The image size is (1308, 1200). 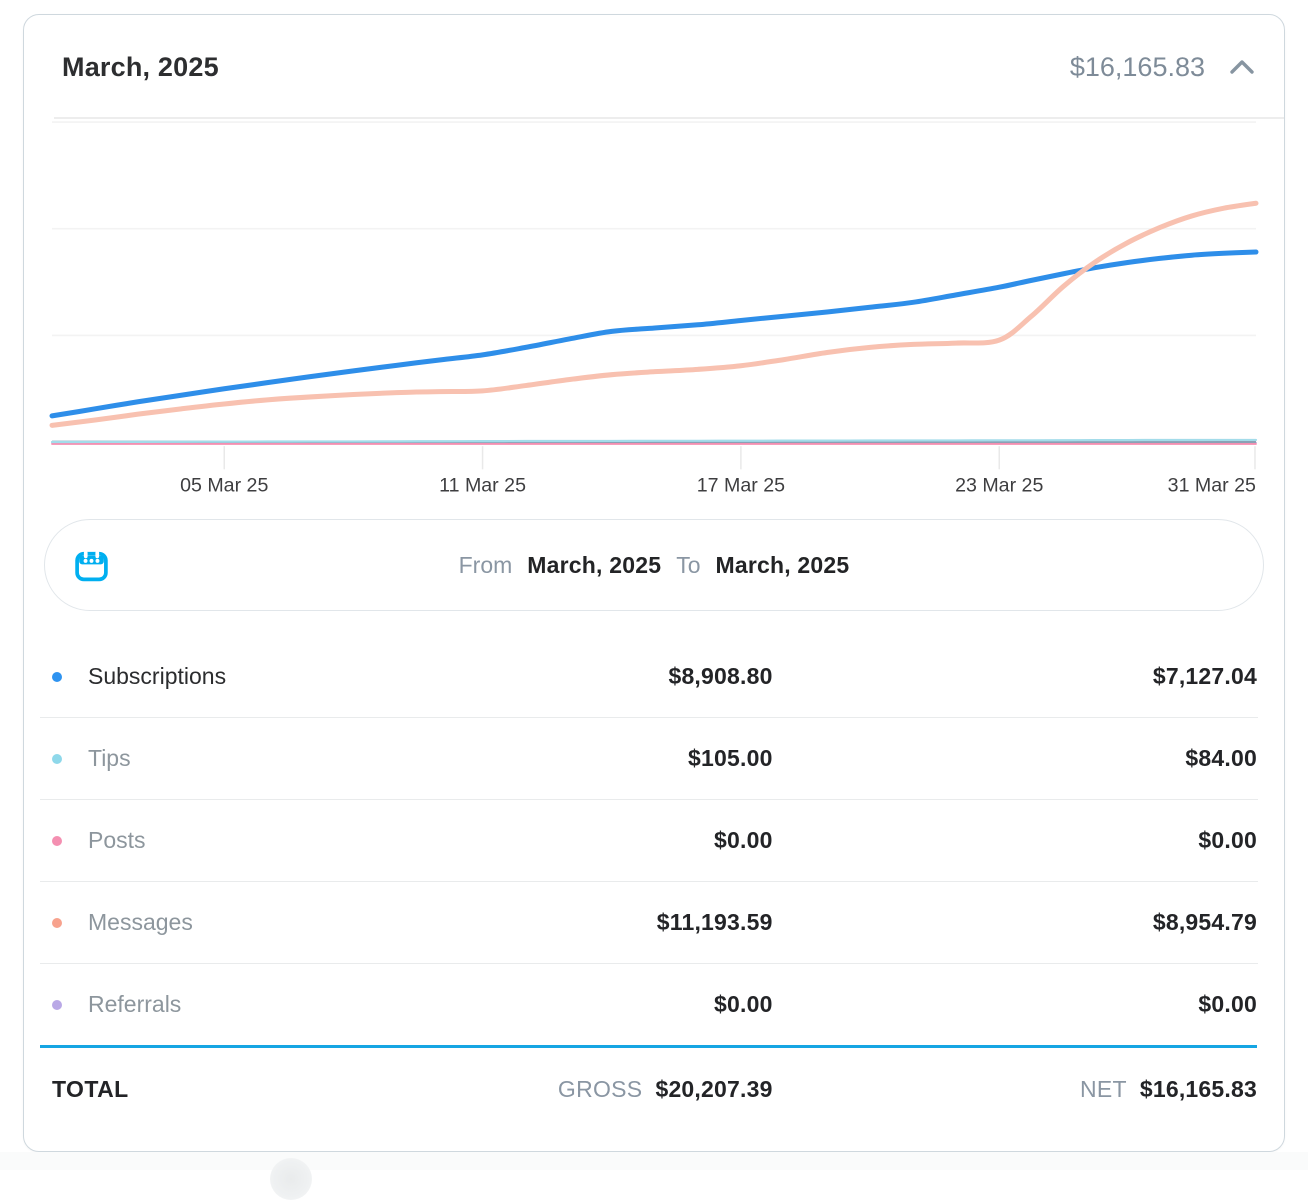 What do you see at coordinates (648, 1046) in the screenshot?
I see `total-divider` at bounding box center [648, 1046].